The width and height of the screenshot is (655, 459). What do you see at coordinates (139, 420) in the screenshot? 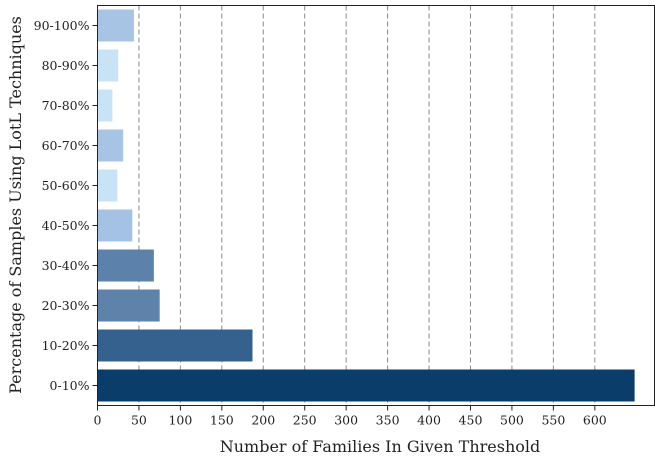
I see `x-tick-label: 50` at bounding box center [139, 420].